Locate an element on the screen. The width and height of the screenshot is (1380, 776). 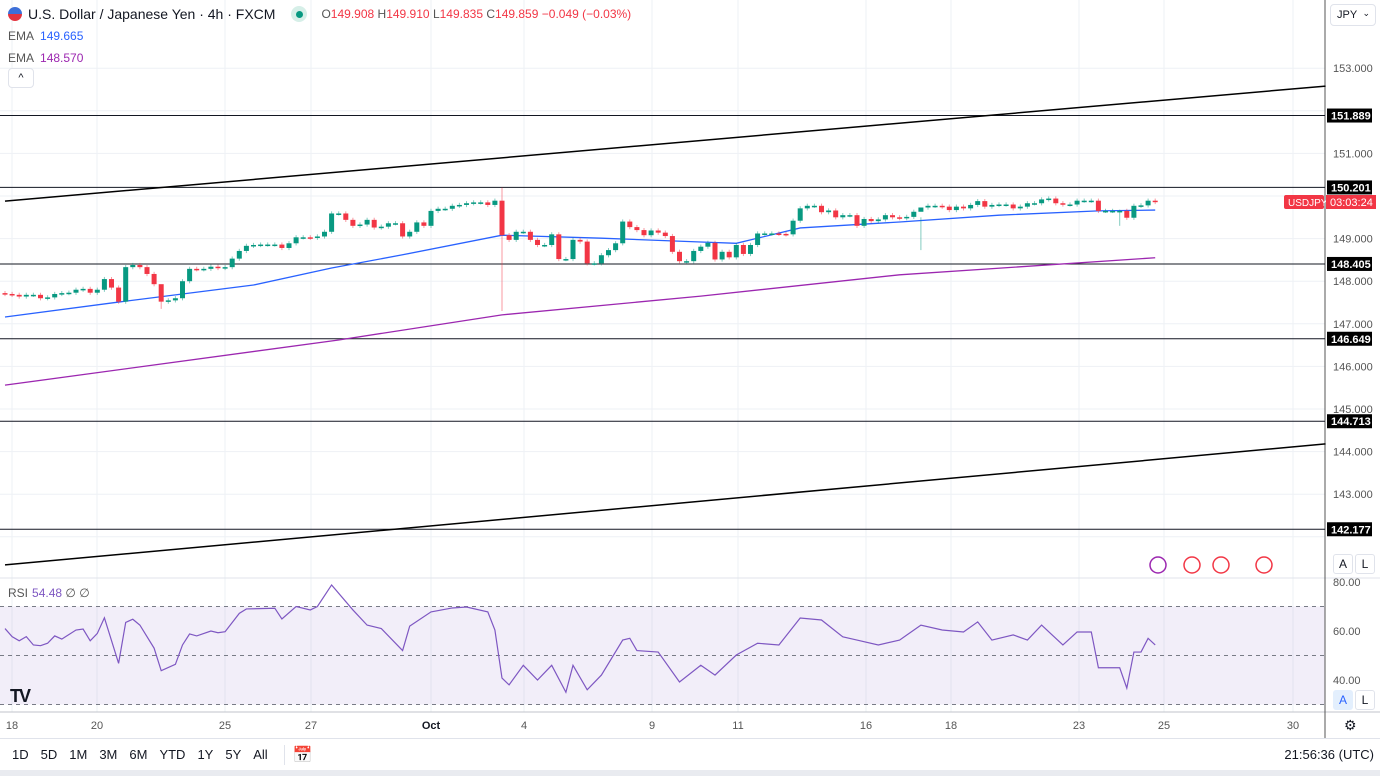
time-axis-tick: 27 is located at coordinates (311, 726).